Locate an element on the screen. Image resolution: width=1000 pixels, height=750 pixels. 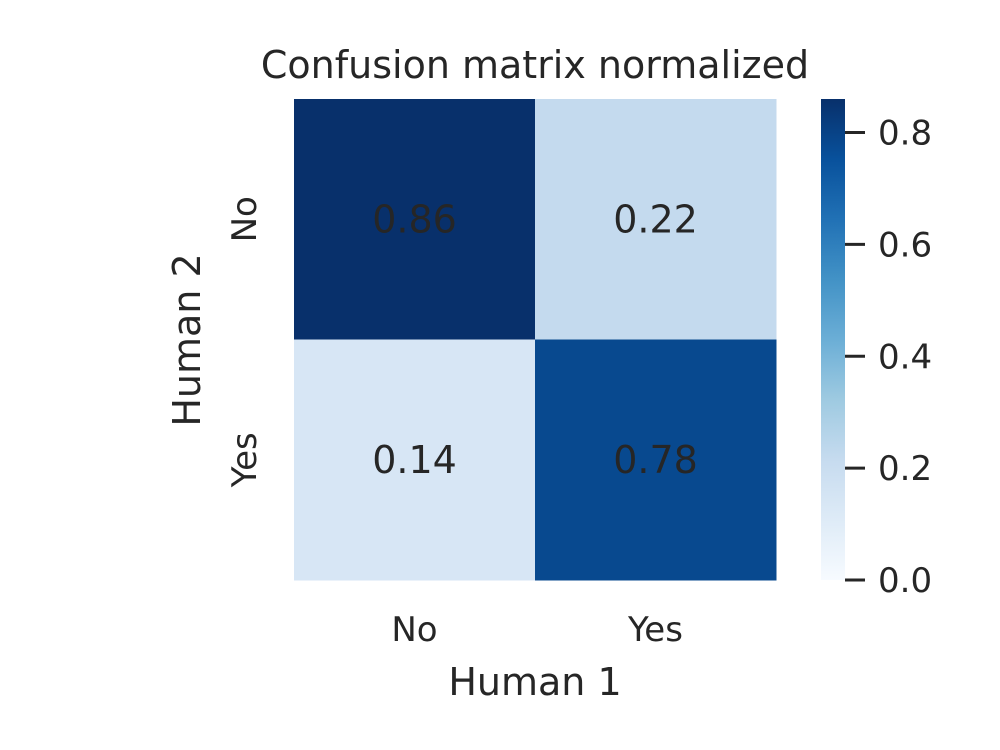
x-axis-label: Human 1 is located at coordinates (534, 682).